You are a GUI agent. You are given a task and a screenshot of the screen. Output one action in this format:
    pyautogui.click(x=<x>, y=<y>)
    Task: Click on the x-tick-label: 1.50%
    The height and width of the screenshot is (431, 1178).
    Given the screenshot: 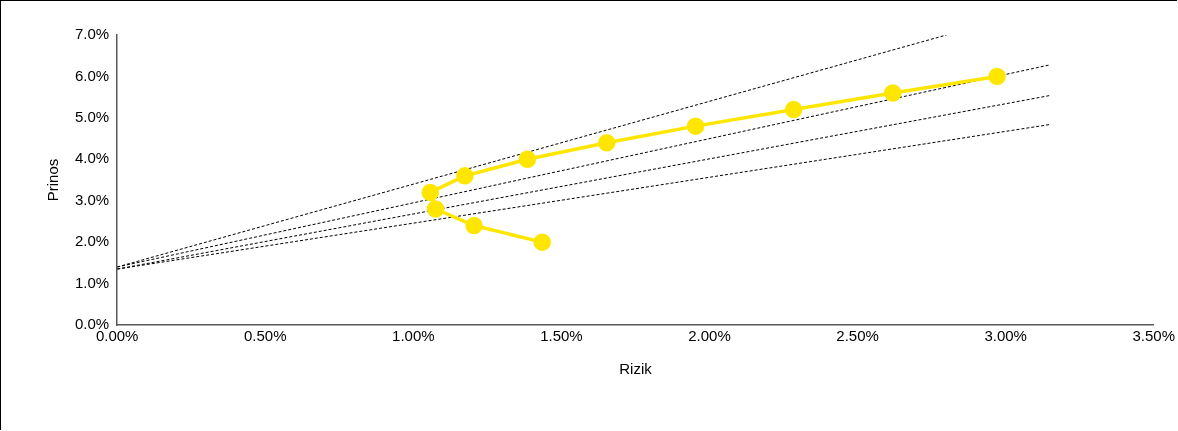 What is the action you would take?
    pyautogui.click(x=561, y=336)
    